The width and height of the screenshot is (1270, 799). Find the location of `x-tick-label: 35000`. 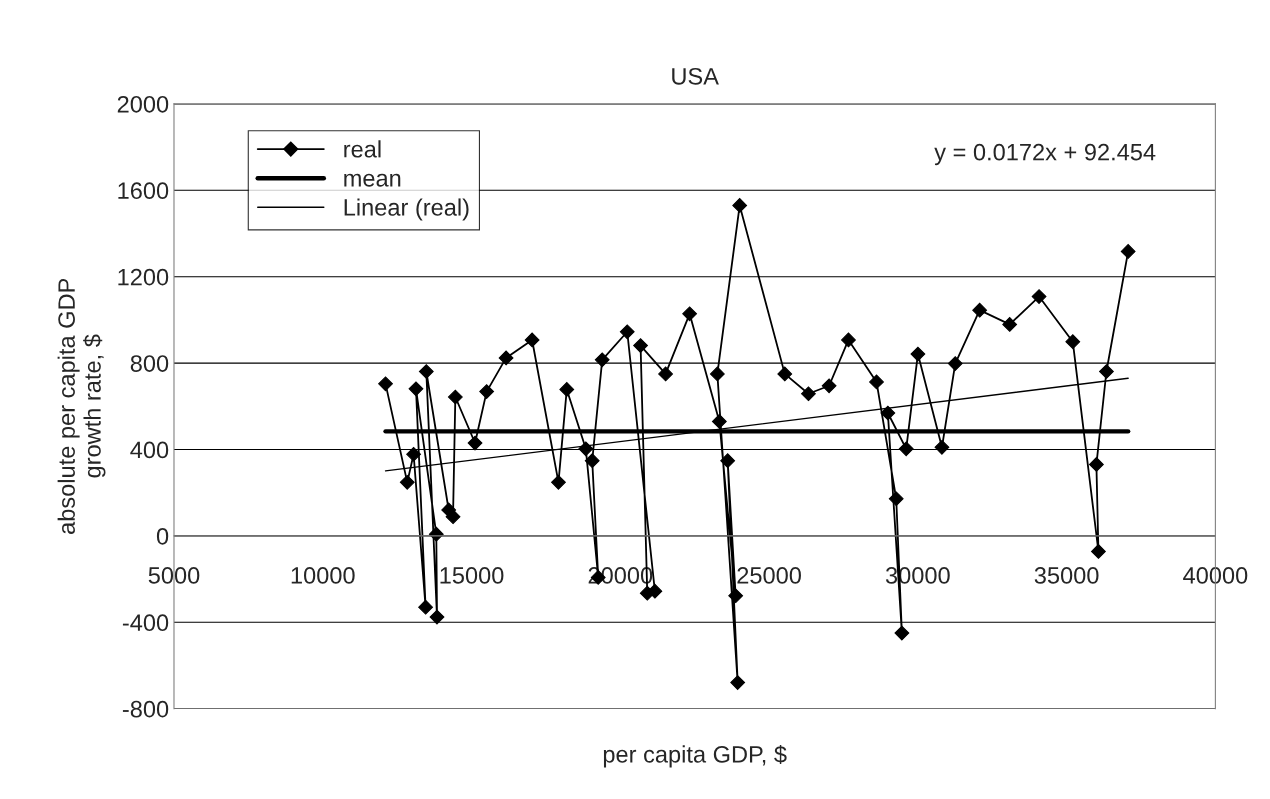

x-tick-label: 35000 is located at coordinates (1066, 575).